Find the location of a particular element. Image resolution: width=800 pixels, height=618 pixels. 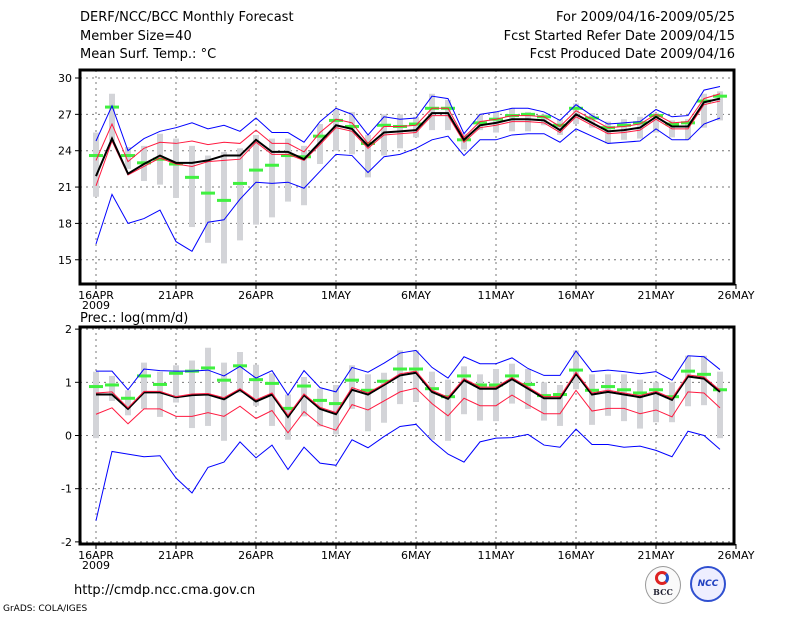

xtick-label: 26MAY is located at coordinates (736, 295).